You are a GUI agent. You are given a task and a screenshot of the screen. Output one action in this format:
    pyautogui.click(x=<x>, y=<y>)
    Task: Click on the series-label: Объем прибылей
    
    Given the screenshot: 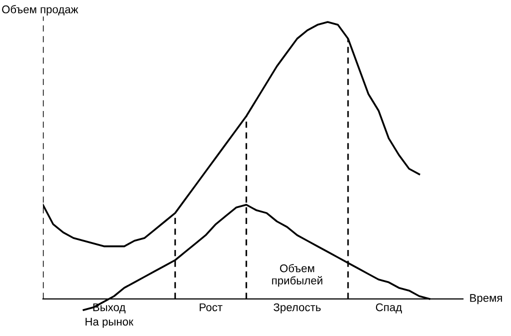 What is the action you would take?
    pyautogui.click(x=297, y=275)
    